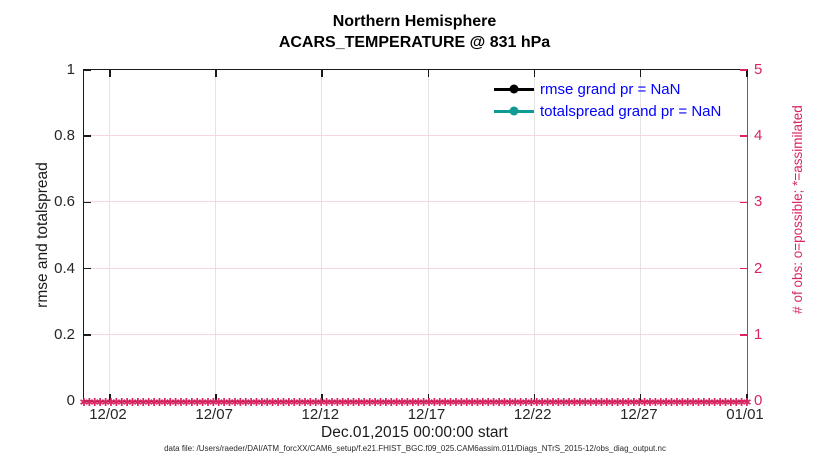 This screenshot has width=830, height=470. I want to click on legend-entry-rmse: rmse grand pr = NaN, so click(607, 89).